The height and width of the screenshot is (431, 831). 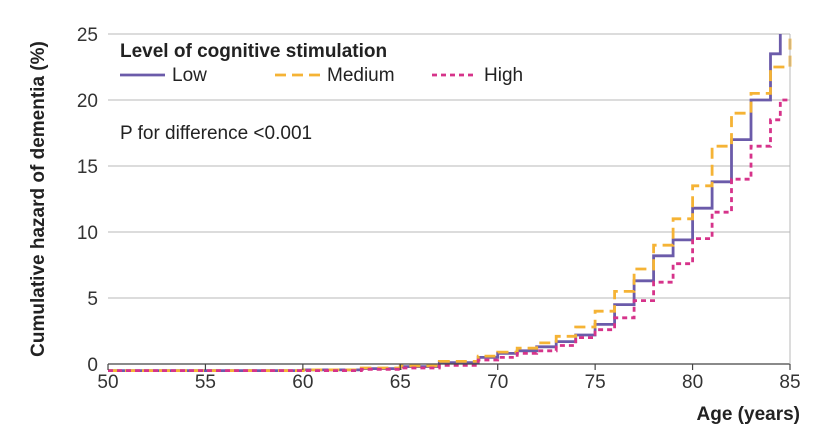 What do you see at coordinates (38, 199) in the screenshot?
I see `y-axis-title: Cumulative hazard of dementia (%)` at bounding box center [38, 199].